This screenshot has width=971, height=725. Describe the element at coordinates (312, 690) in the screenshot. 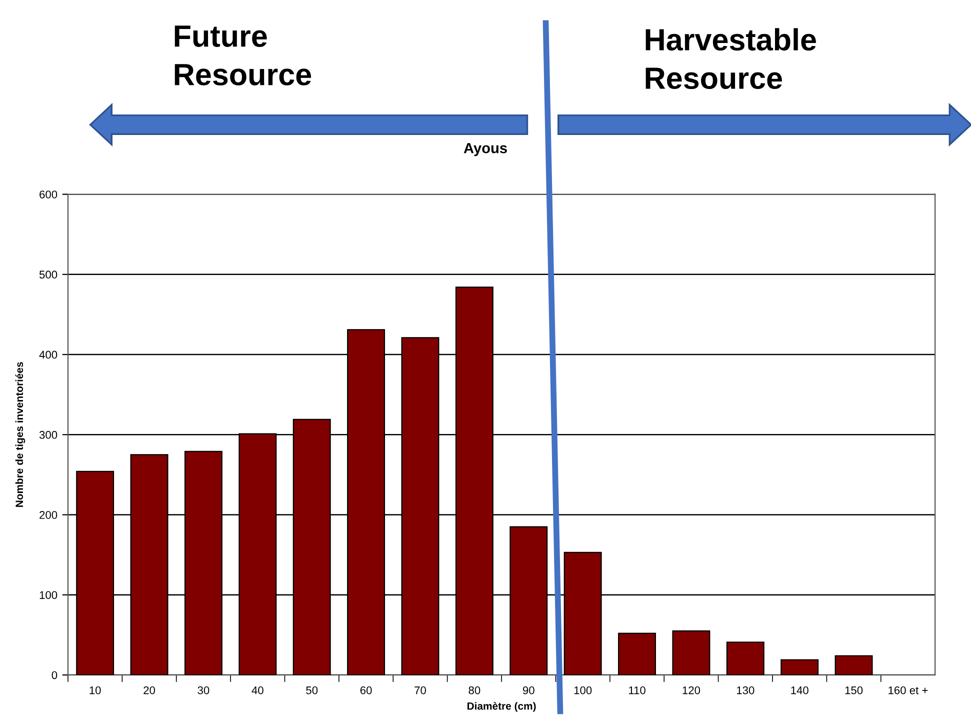

I see `x-tick-label: 50` at that location.